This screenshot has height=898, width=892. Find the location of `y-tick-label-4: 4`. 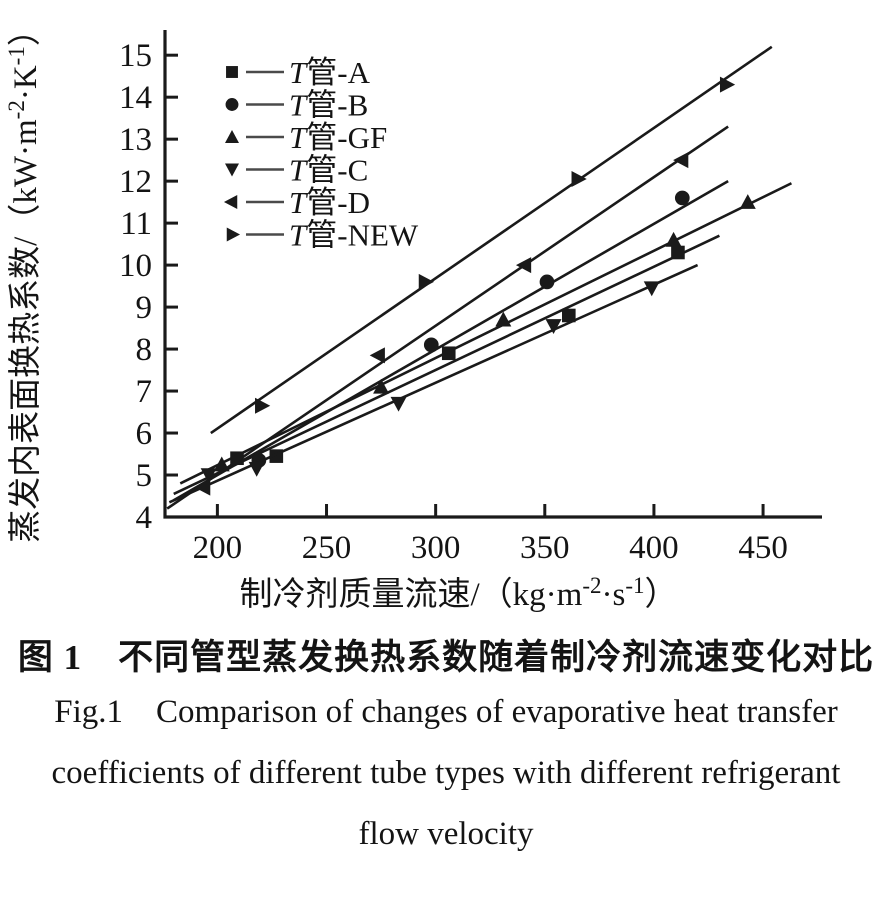

y-tick-label-4: 4 is located at coordinates (144, 518).